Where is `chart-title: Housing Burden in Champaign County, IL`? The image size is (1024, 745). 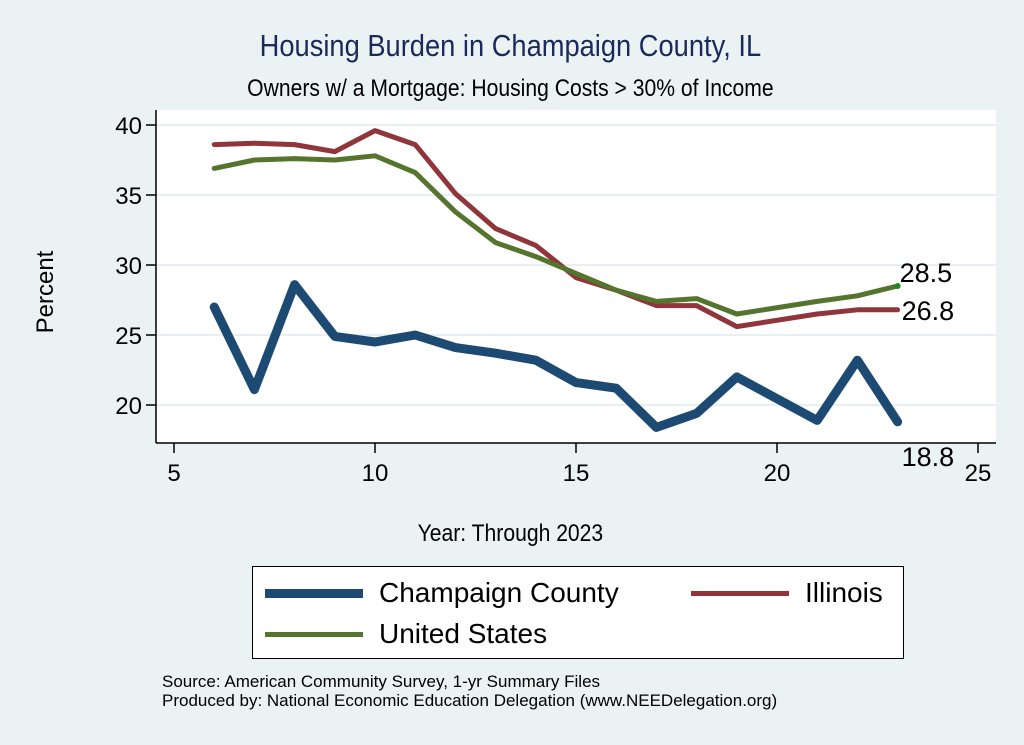 chart-title: Housing Burden in Champaign County, IL is located at coordinates (510, 45).